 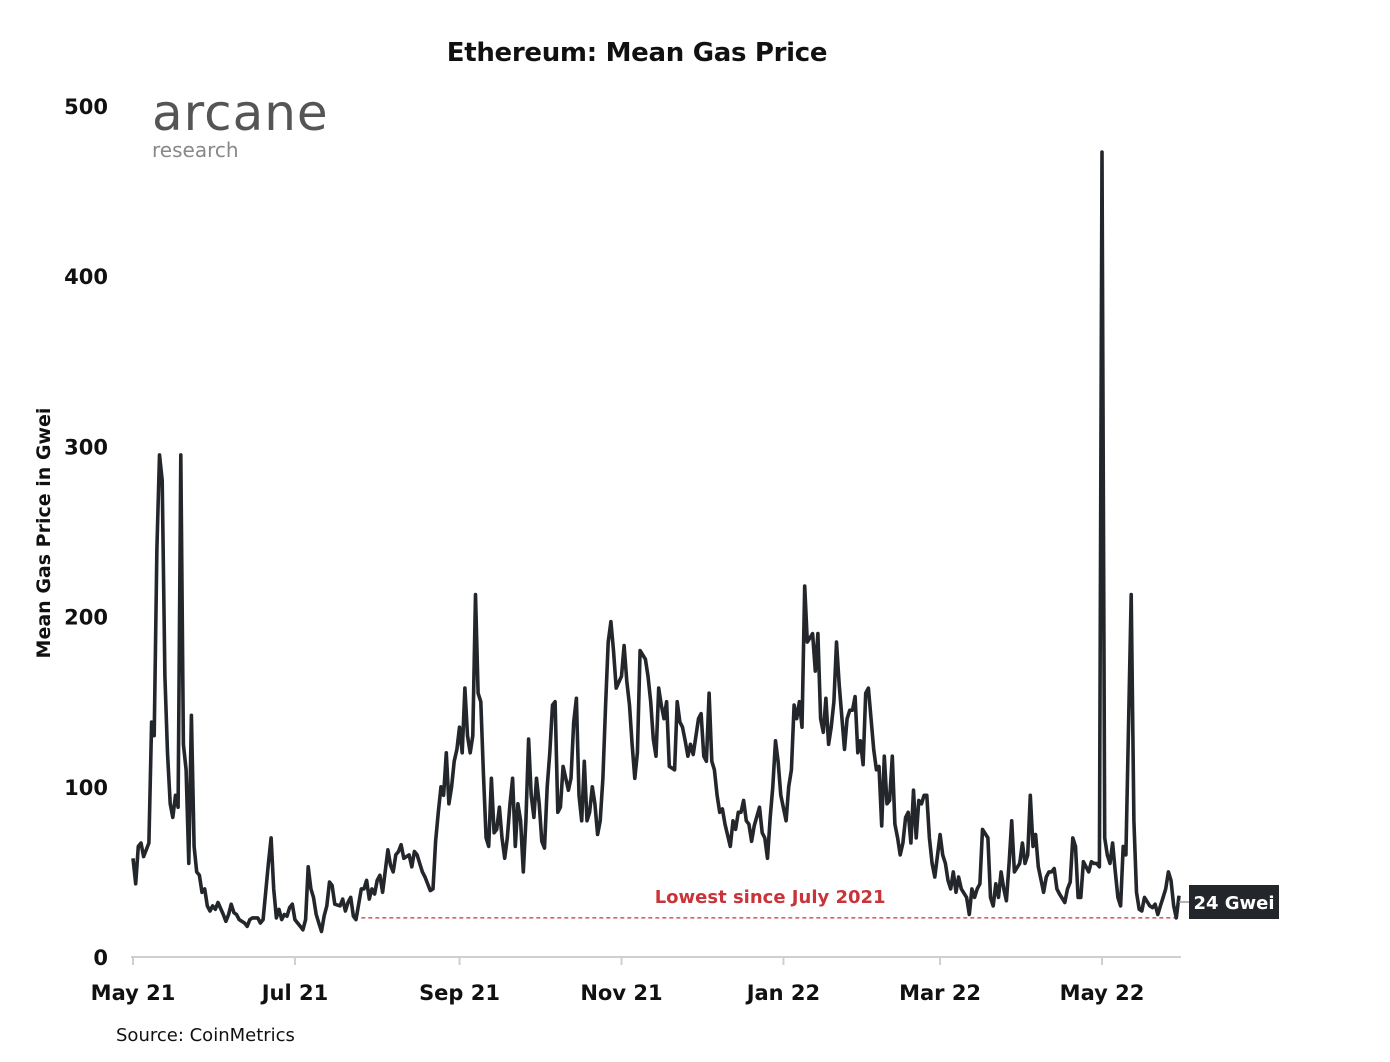 What do you see at coordinates (133, 993) in the screenshot?
I see `x-tick-label: May 21` at bounding box center [133, 993].